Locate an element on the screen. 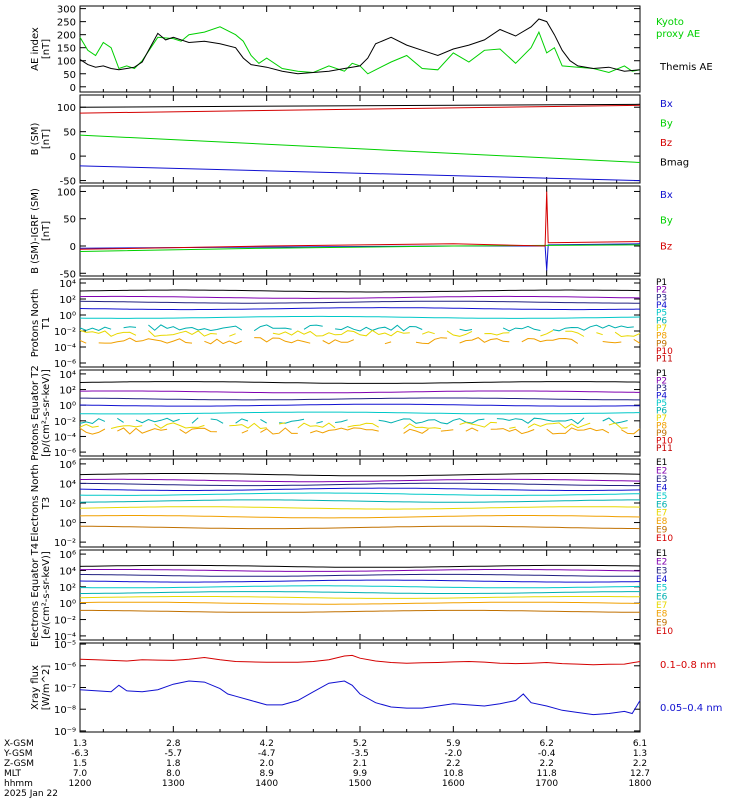  ephemeris-value: 8.0 is located at coordinates (173, 774).